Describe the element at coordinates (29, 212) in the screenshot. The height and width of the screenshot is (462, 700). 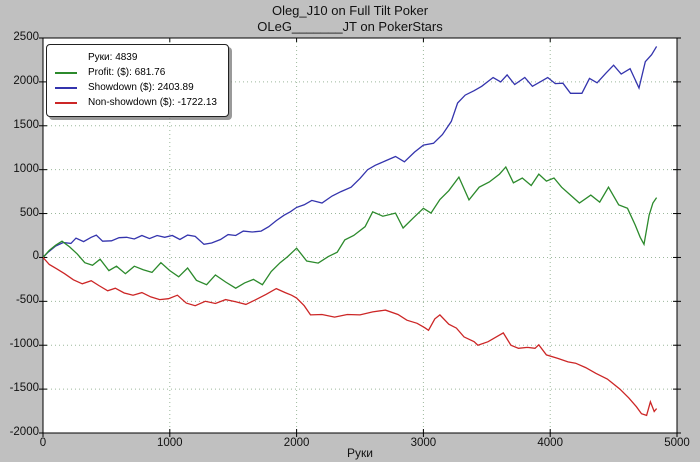
I see `y-tick-label: 500` at that location.